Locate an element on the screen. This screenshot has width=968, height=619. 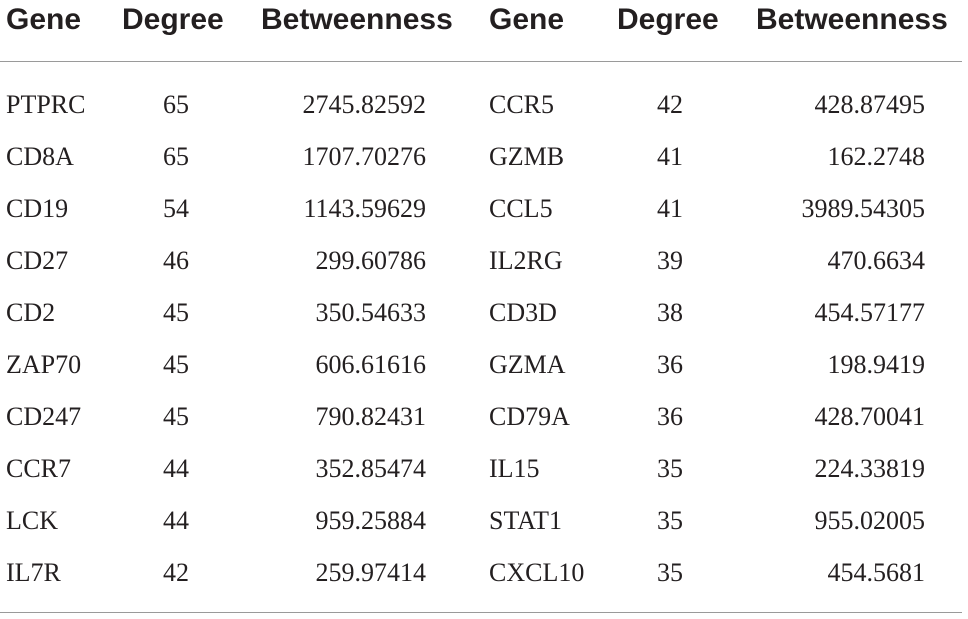
gene-cell: CXCL10 is located at coordinates (537, 572).